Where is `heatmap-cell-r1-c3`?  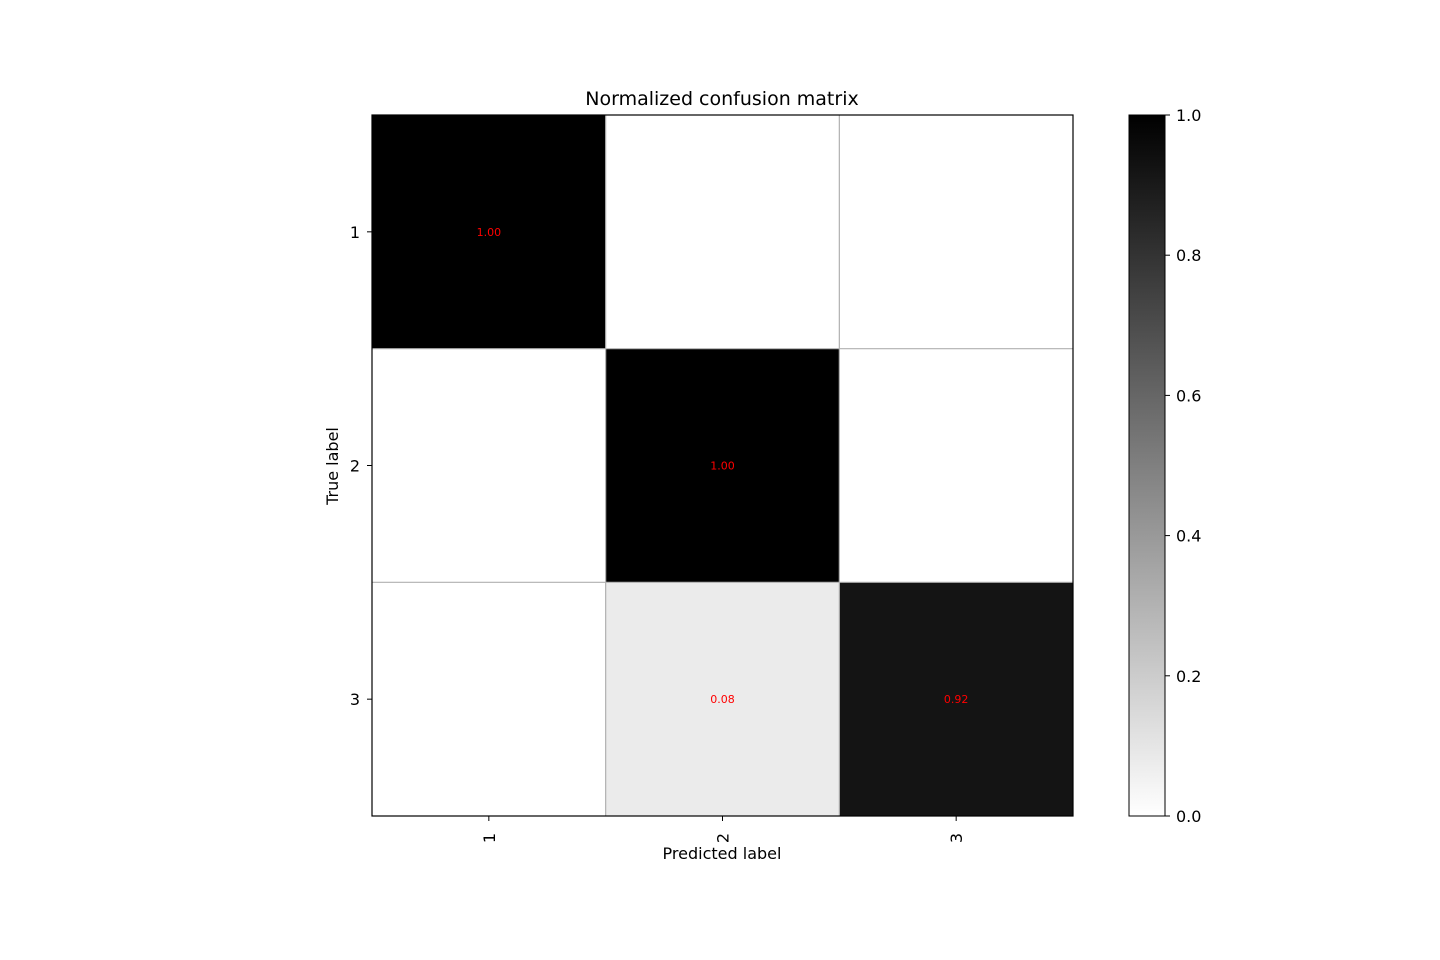
heatmap-cell-r1-c3 is located at coordinates (956, 232).